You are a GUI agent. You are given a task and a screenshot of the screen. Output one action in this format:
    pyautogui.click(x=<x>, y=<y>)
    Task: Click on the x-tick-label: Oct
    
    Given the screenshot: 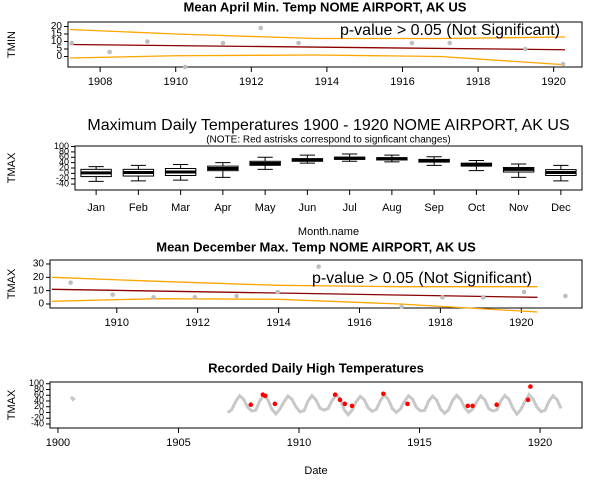 What is the action you would take?
    pyautogui.click(x=476, y=208)
    